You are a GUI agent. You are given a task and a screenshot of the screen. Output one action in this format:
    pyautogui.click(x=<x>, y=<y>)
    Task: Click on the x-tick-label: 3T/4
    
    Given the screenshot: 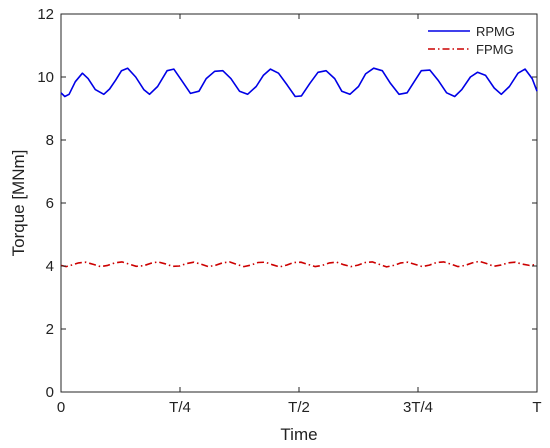 What is the action you would take?
    pyautogui.click(x=418, y=407)
    